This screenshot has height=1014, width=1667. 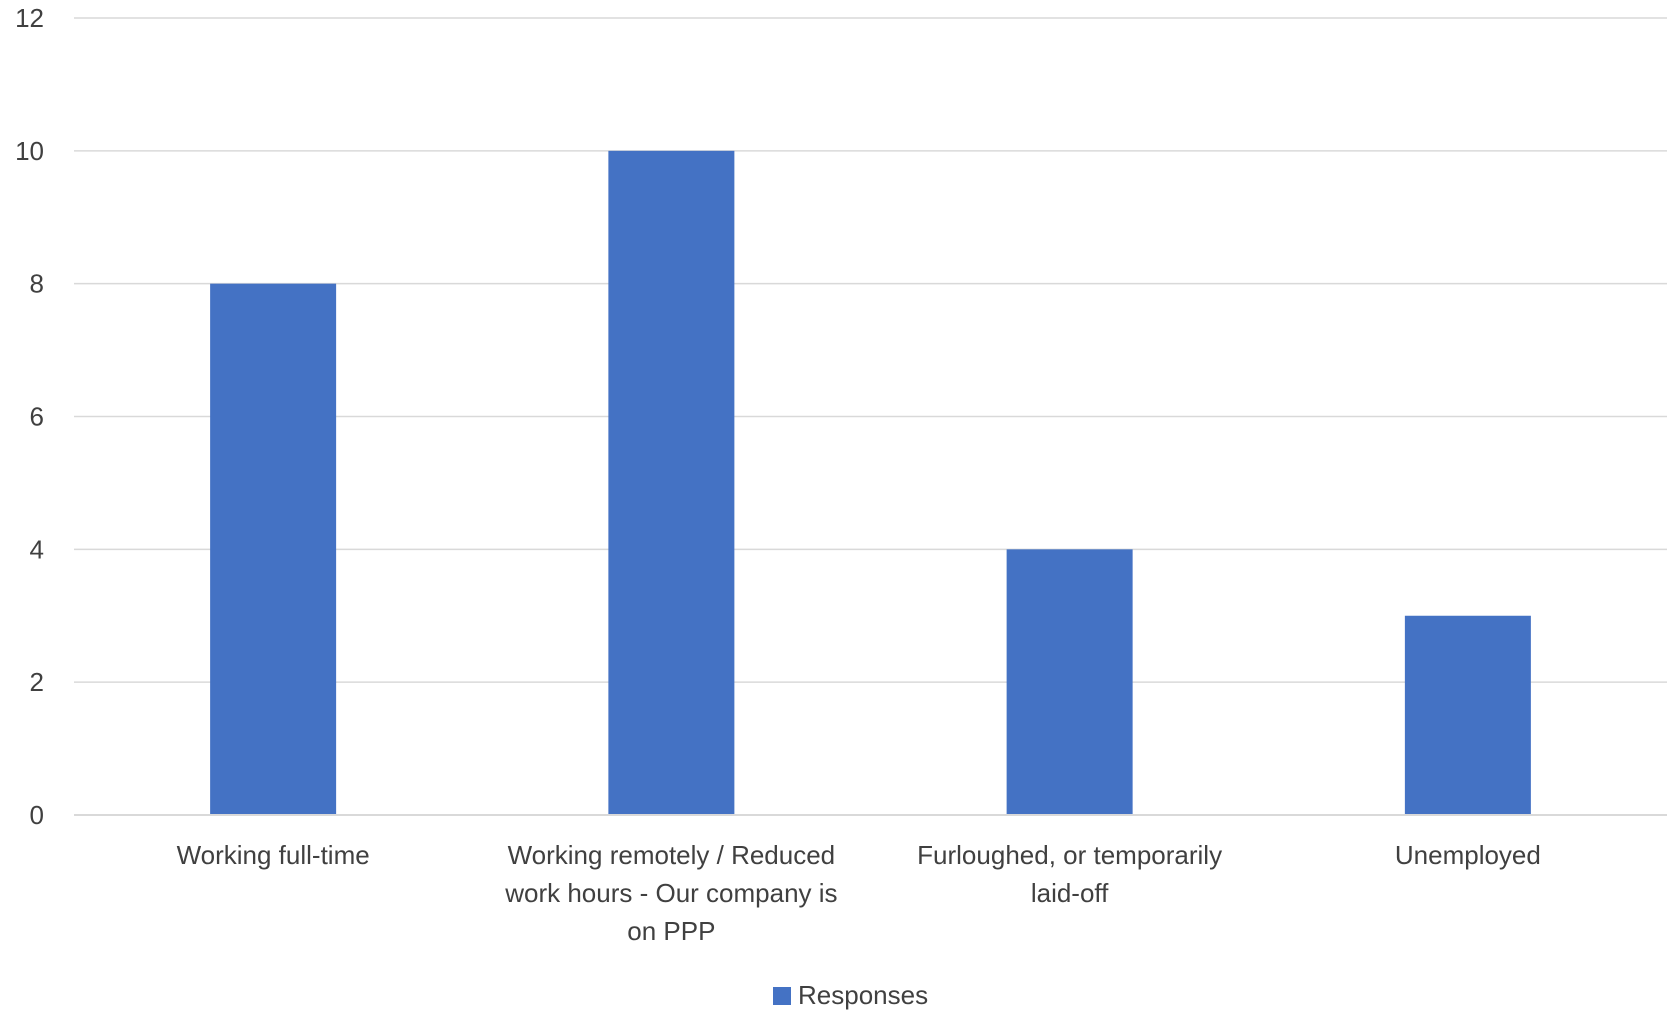 I want to click on x-category-label: Working full-time, so click(x=273, y=855).